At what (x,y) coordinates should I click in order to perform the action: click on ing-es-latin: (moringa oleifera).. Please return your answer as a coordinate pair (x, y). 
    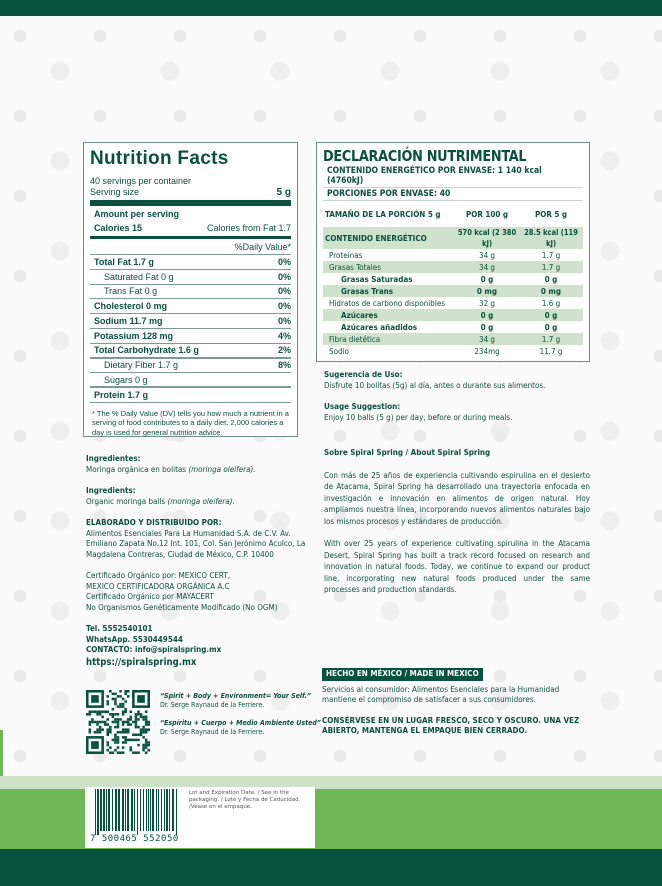
    Looking at the image, I should click on (222, 469).